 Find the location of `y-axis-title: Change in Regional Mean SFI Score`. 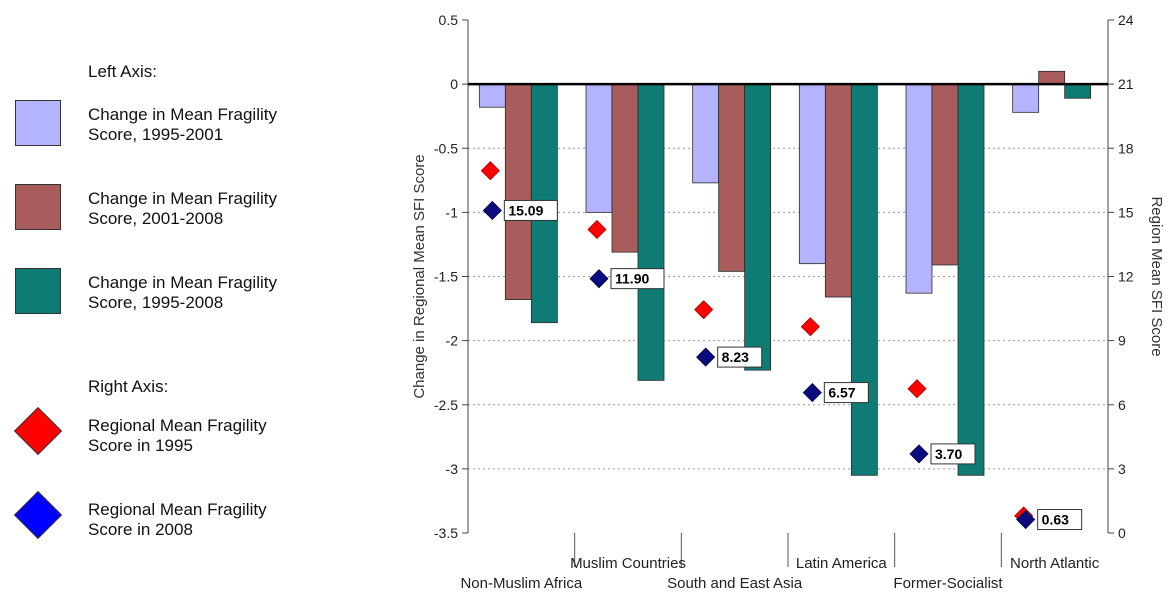

y-axis-title: Change in Regional Mean SFI Score is located at coordinates (419, 276).